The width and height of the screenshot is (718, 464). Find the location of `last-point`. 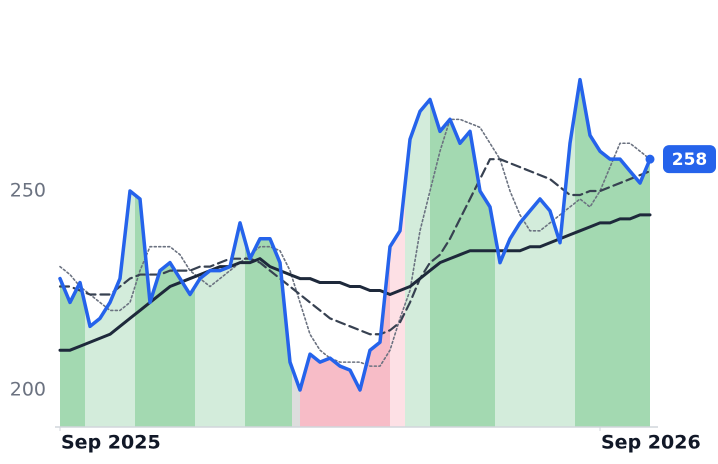

last-point is located at coordinates (650, 159).